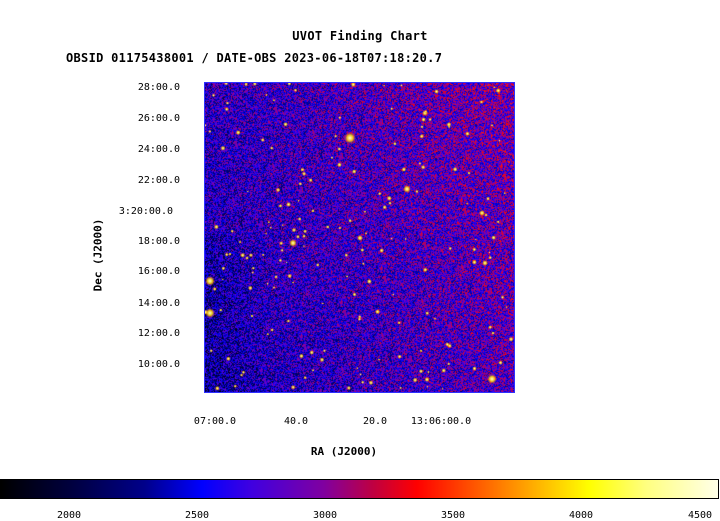 Image resolution: width=720 pixels, height=521 pixels. I want to click on y-tick-label: 24:00.0, so click(158, 149).